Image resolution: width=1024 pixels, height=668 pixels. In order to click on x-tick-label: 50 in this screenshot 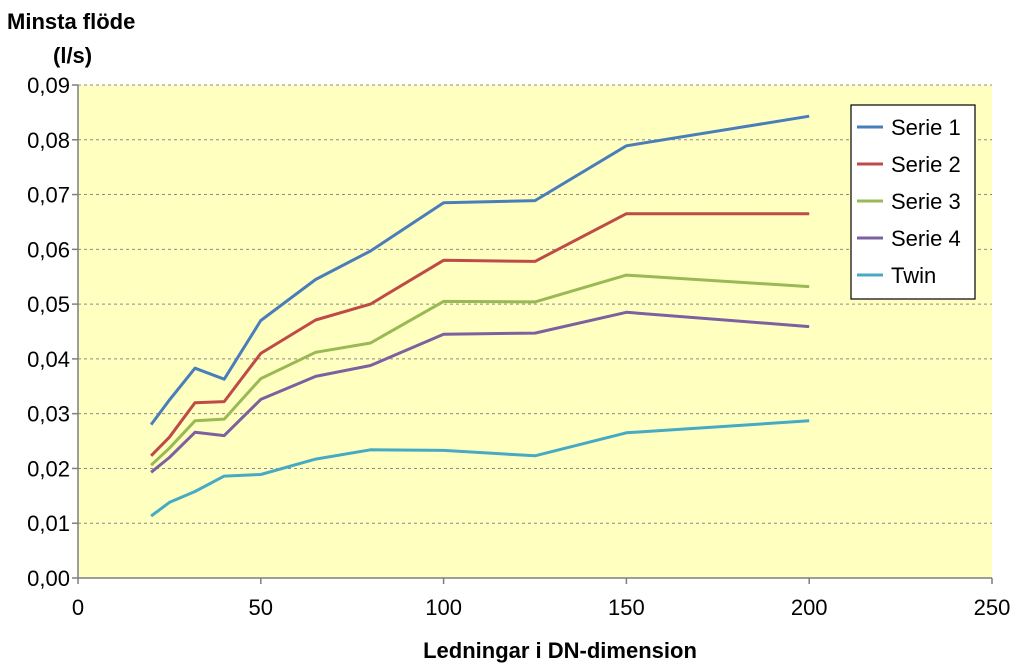, I will do `click(261, 607)`.